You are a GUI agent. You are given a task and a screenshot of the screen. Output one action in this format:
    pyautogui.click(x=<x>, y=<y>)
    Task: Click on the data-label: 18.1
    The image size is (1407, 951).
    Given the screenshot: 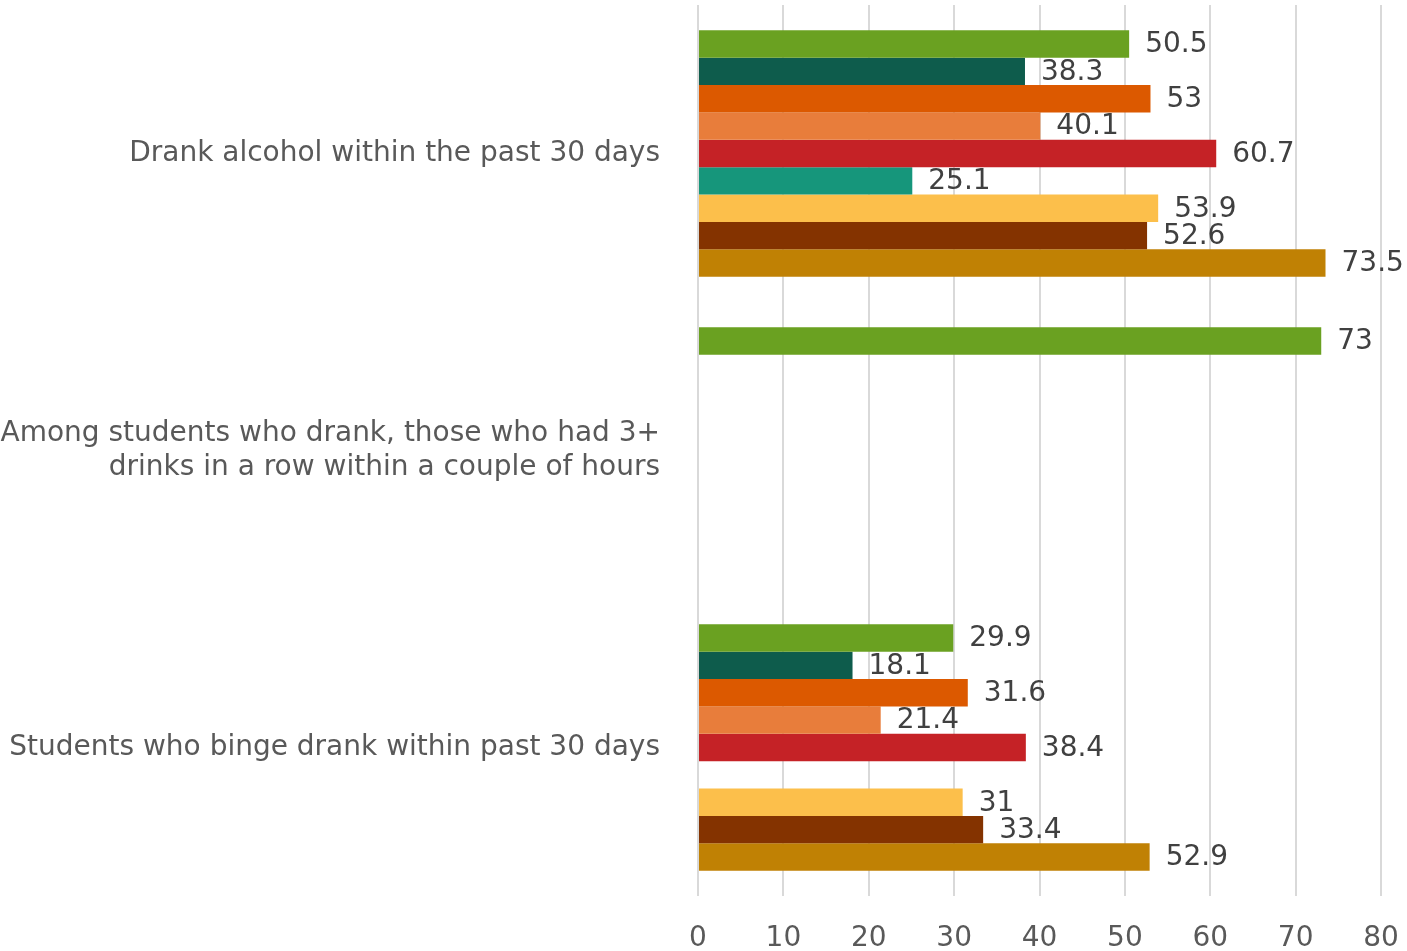 What is the action you would take?
    pyautogui.click(x=899, y=664)
    